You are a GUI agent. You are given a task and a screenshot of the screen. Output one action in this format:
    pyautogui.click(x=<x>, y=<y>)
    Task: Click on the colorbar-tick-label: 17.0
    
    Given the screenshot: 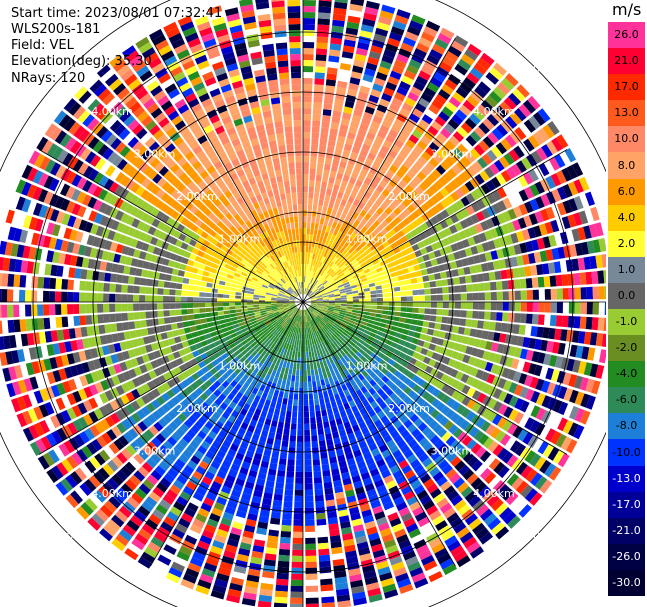 What is the action you would take?
    pyautogui.click(x=626, y=87)
    